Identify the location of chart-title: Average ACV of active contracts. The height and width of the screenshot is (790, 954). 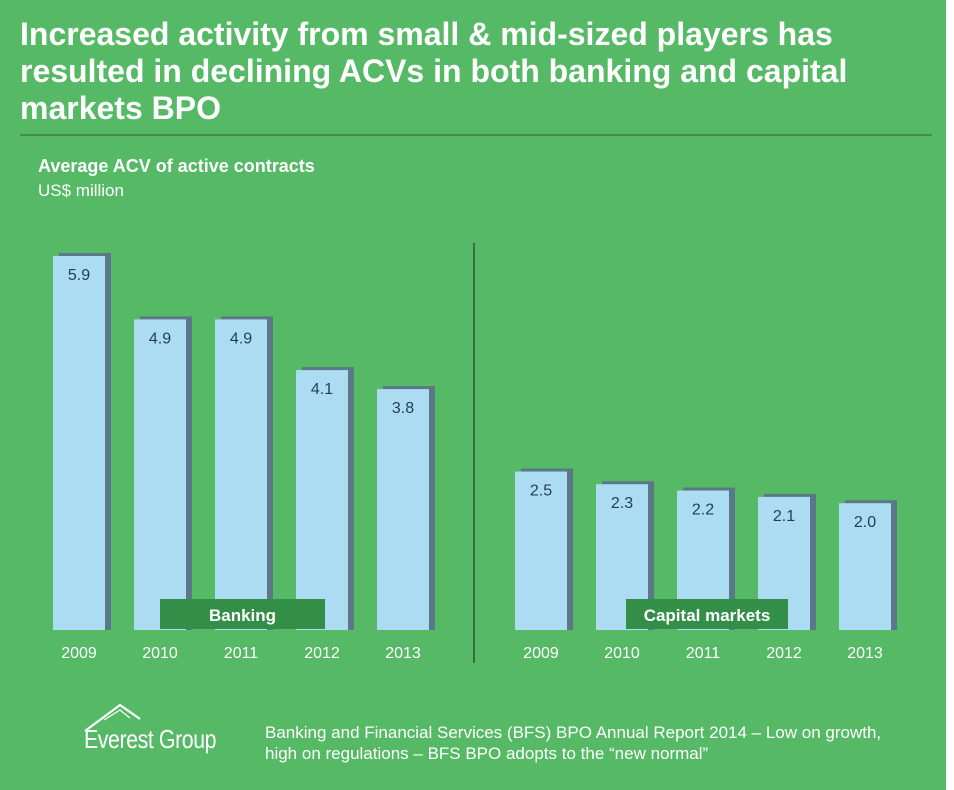
(176, 166).